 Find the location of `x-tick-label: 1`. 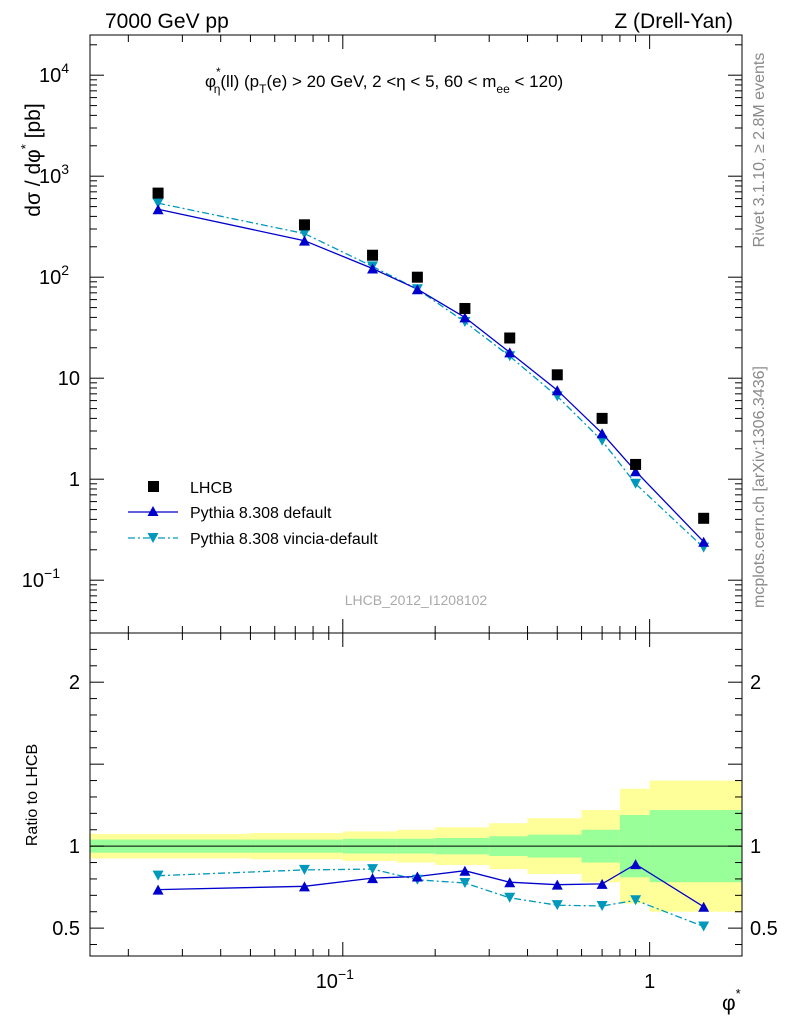

x-tick-label: 1 is located at coordinates (649, 982).